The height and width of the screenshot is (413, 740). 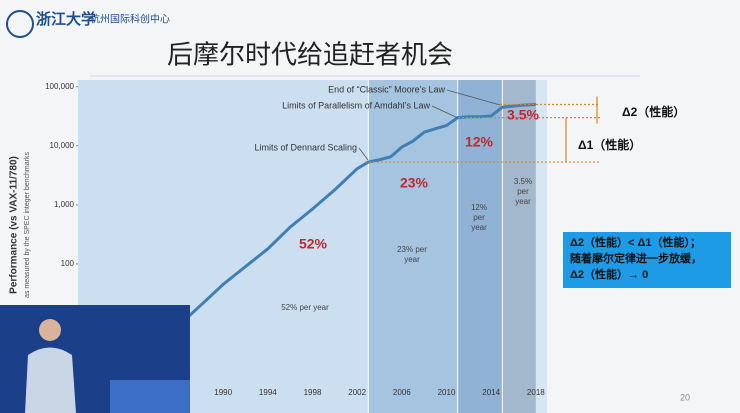 I want to click on y-tick-label: 10,000, so click(x=62, y=145).